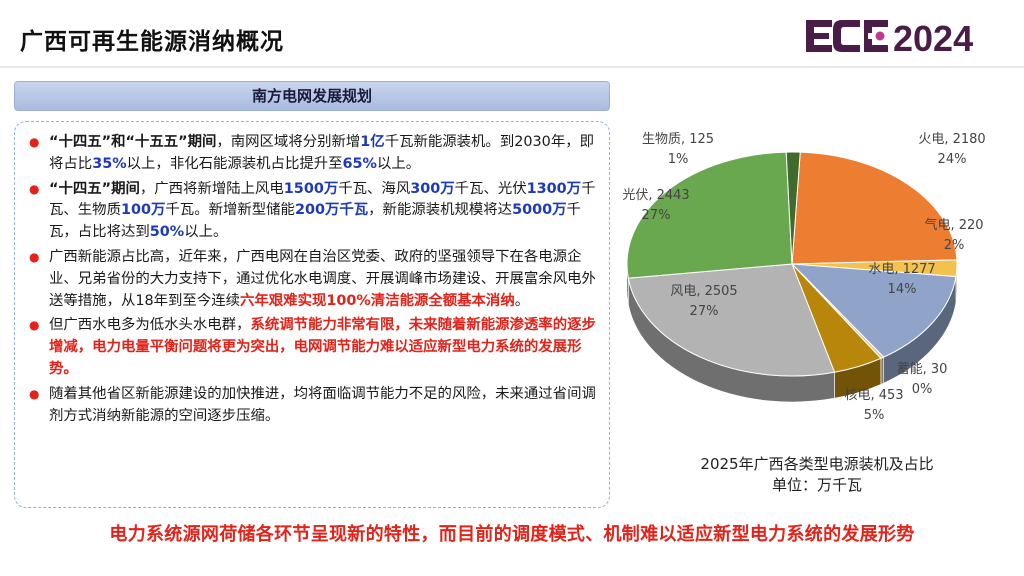  Describe the element at coordinates (678, 139) in the screenshot. I see `pie-label-value: 生物质, 125` at that location.